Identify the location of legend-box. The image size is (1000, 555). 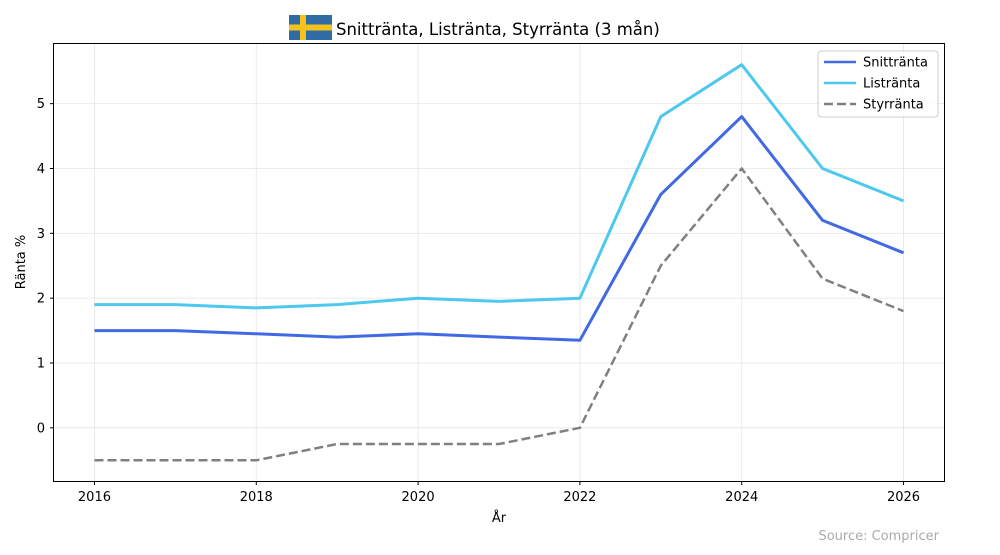
(878, 84).